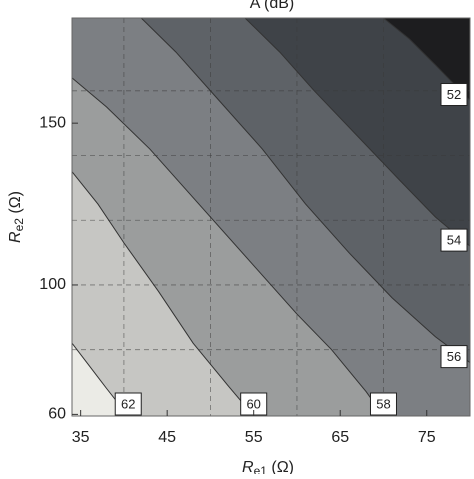  What do you see at coordinates (261, 469) in the screenshot?
I see `x-label-sub: e1` at bounding box center [261, 469].